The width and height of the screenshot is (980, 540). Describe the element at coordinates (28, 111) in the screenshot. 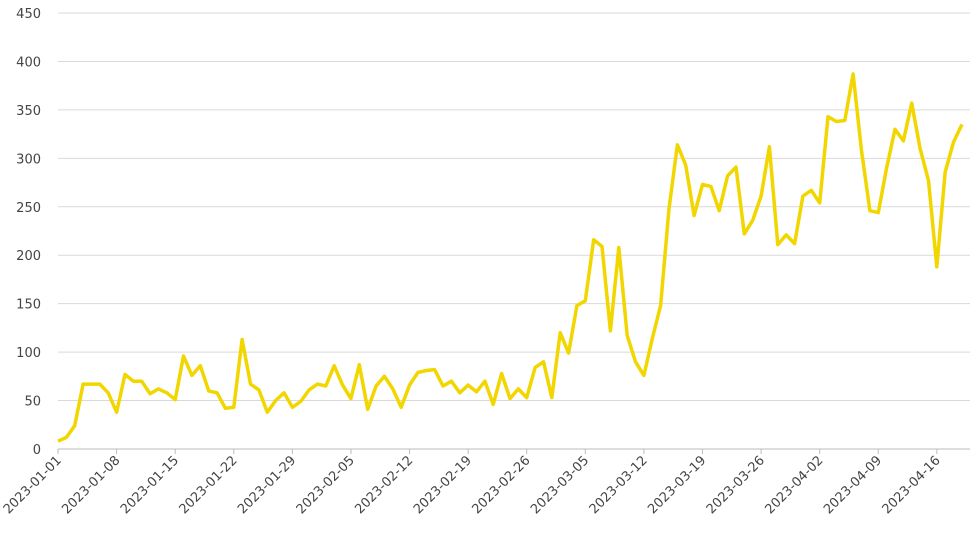

I see `y-tick-label: 350` at that location.